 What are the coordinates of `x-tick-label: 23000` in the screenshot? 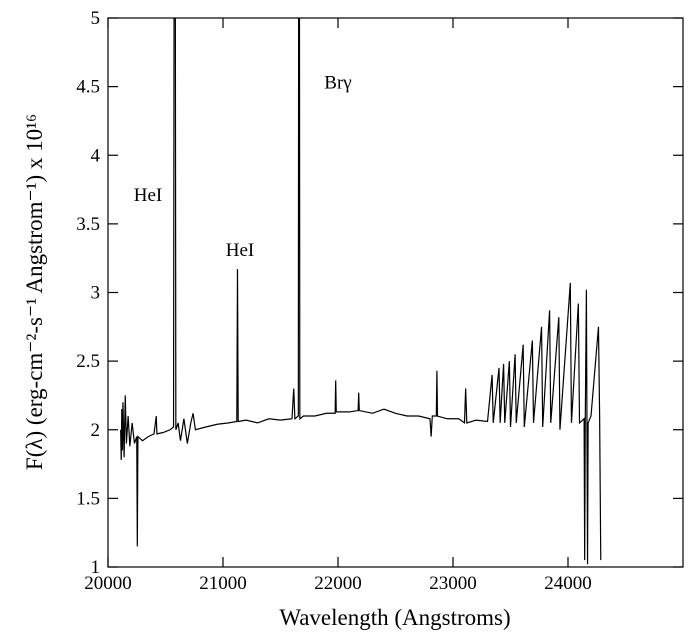 It's located at (453, 583).